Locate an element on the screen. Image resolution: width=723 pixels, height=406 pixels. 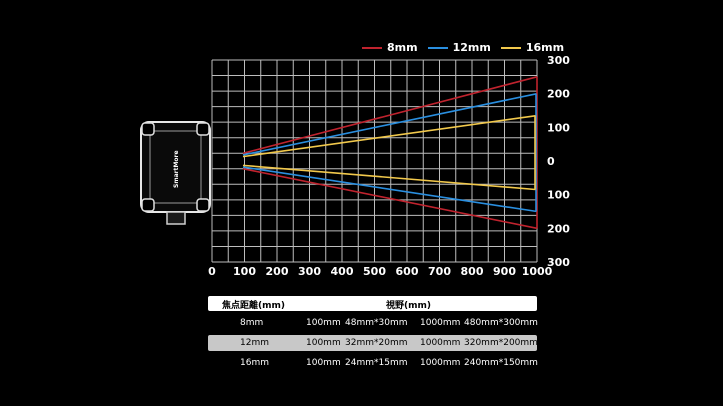
cell-focal: 12mm is located at coordinates (254, 343).